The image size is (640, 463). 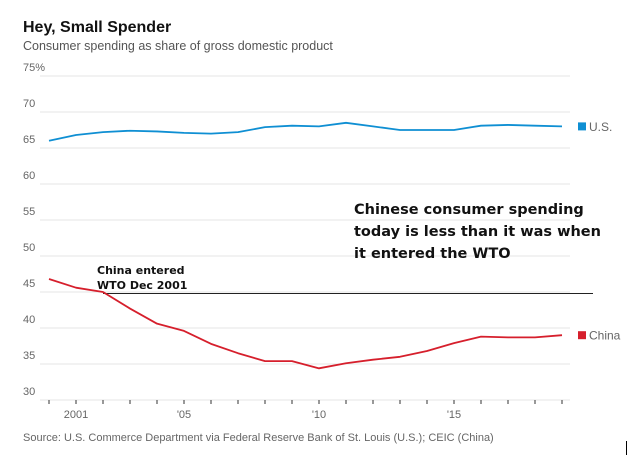 I want to click on y-tick-label: 55, so click(x=29, y=212).